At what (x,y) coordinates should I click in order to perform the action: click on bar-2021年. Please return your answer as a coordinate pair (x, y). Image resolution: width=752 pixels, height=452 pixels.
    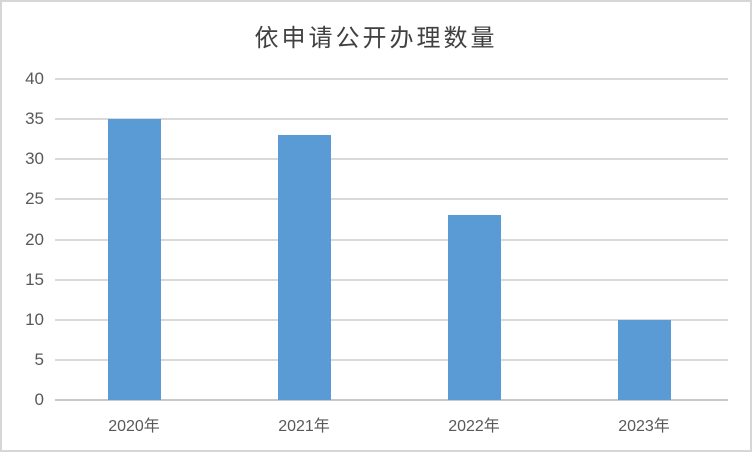
    Looking at the image, I should click on (304, 267).